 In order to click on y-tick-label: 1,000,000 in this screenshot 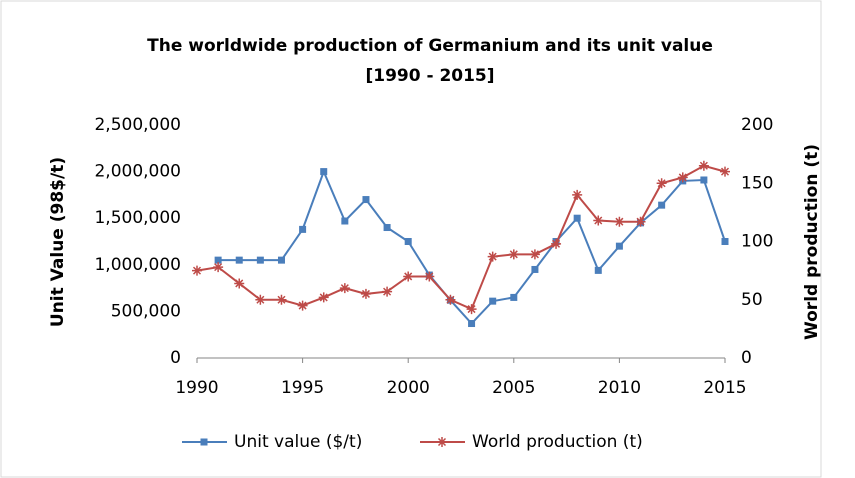, I will do `click(137, 265)`.